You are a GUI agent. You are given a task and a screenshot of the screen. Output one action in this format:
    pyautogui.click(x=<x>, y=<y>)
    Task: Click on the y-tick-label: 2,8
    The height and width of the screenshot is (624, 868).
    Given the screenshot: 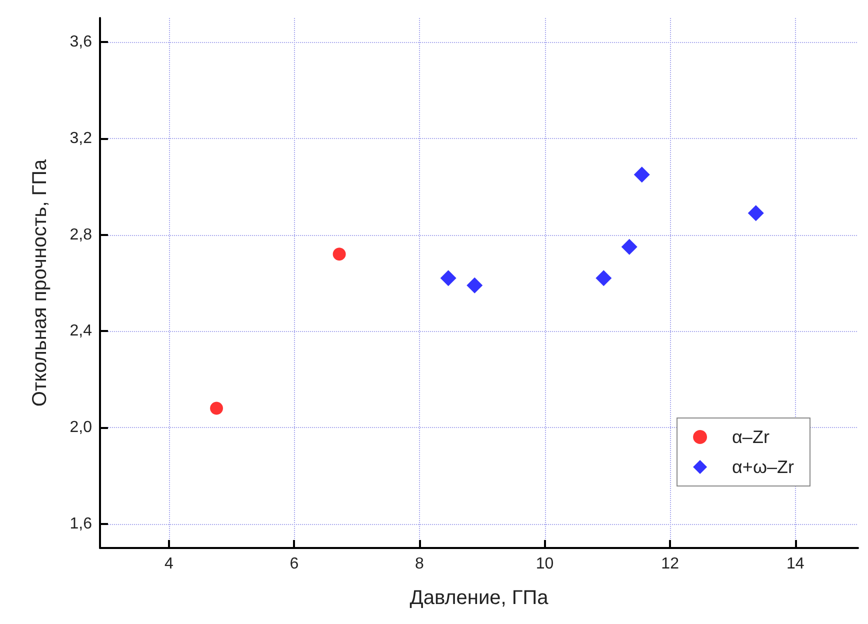 What is the action you would take?
    pyautogui.click(x=81, y=235)
    